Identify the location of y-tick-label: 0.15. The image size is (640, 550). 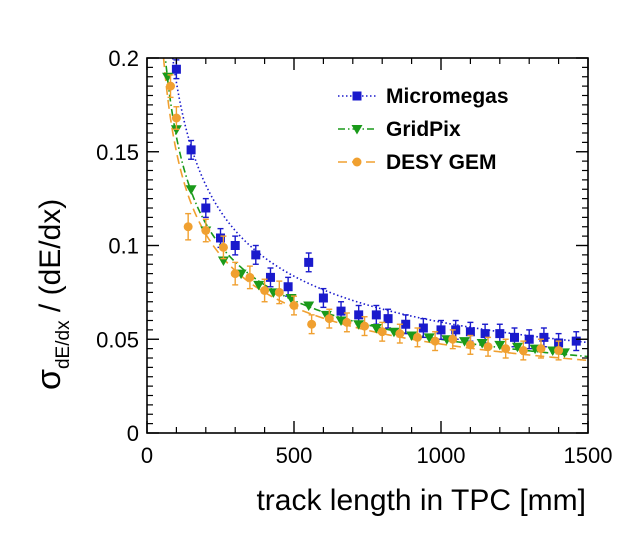
(117, 152).